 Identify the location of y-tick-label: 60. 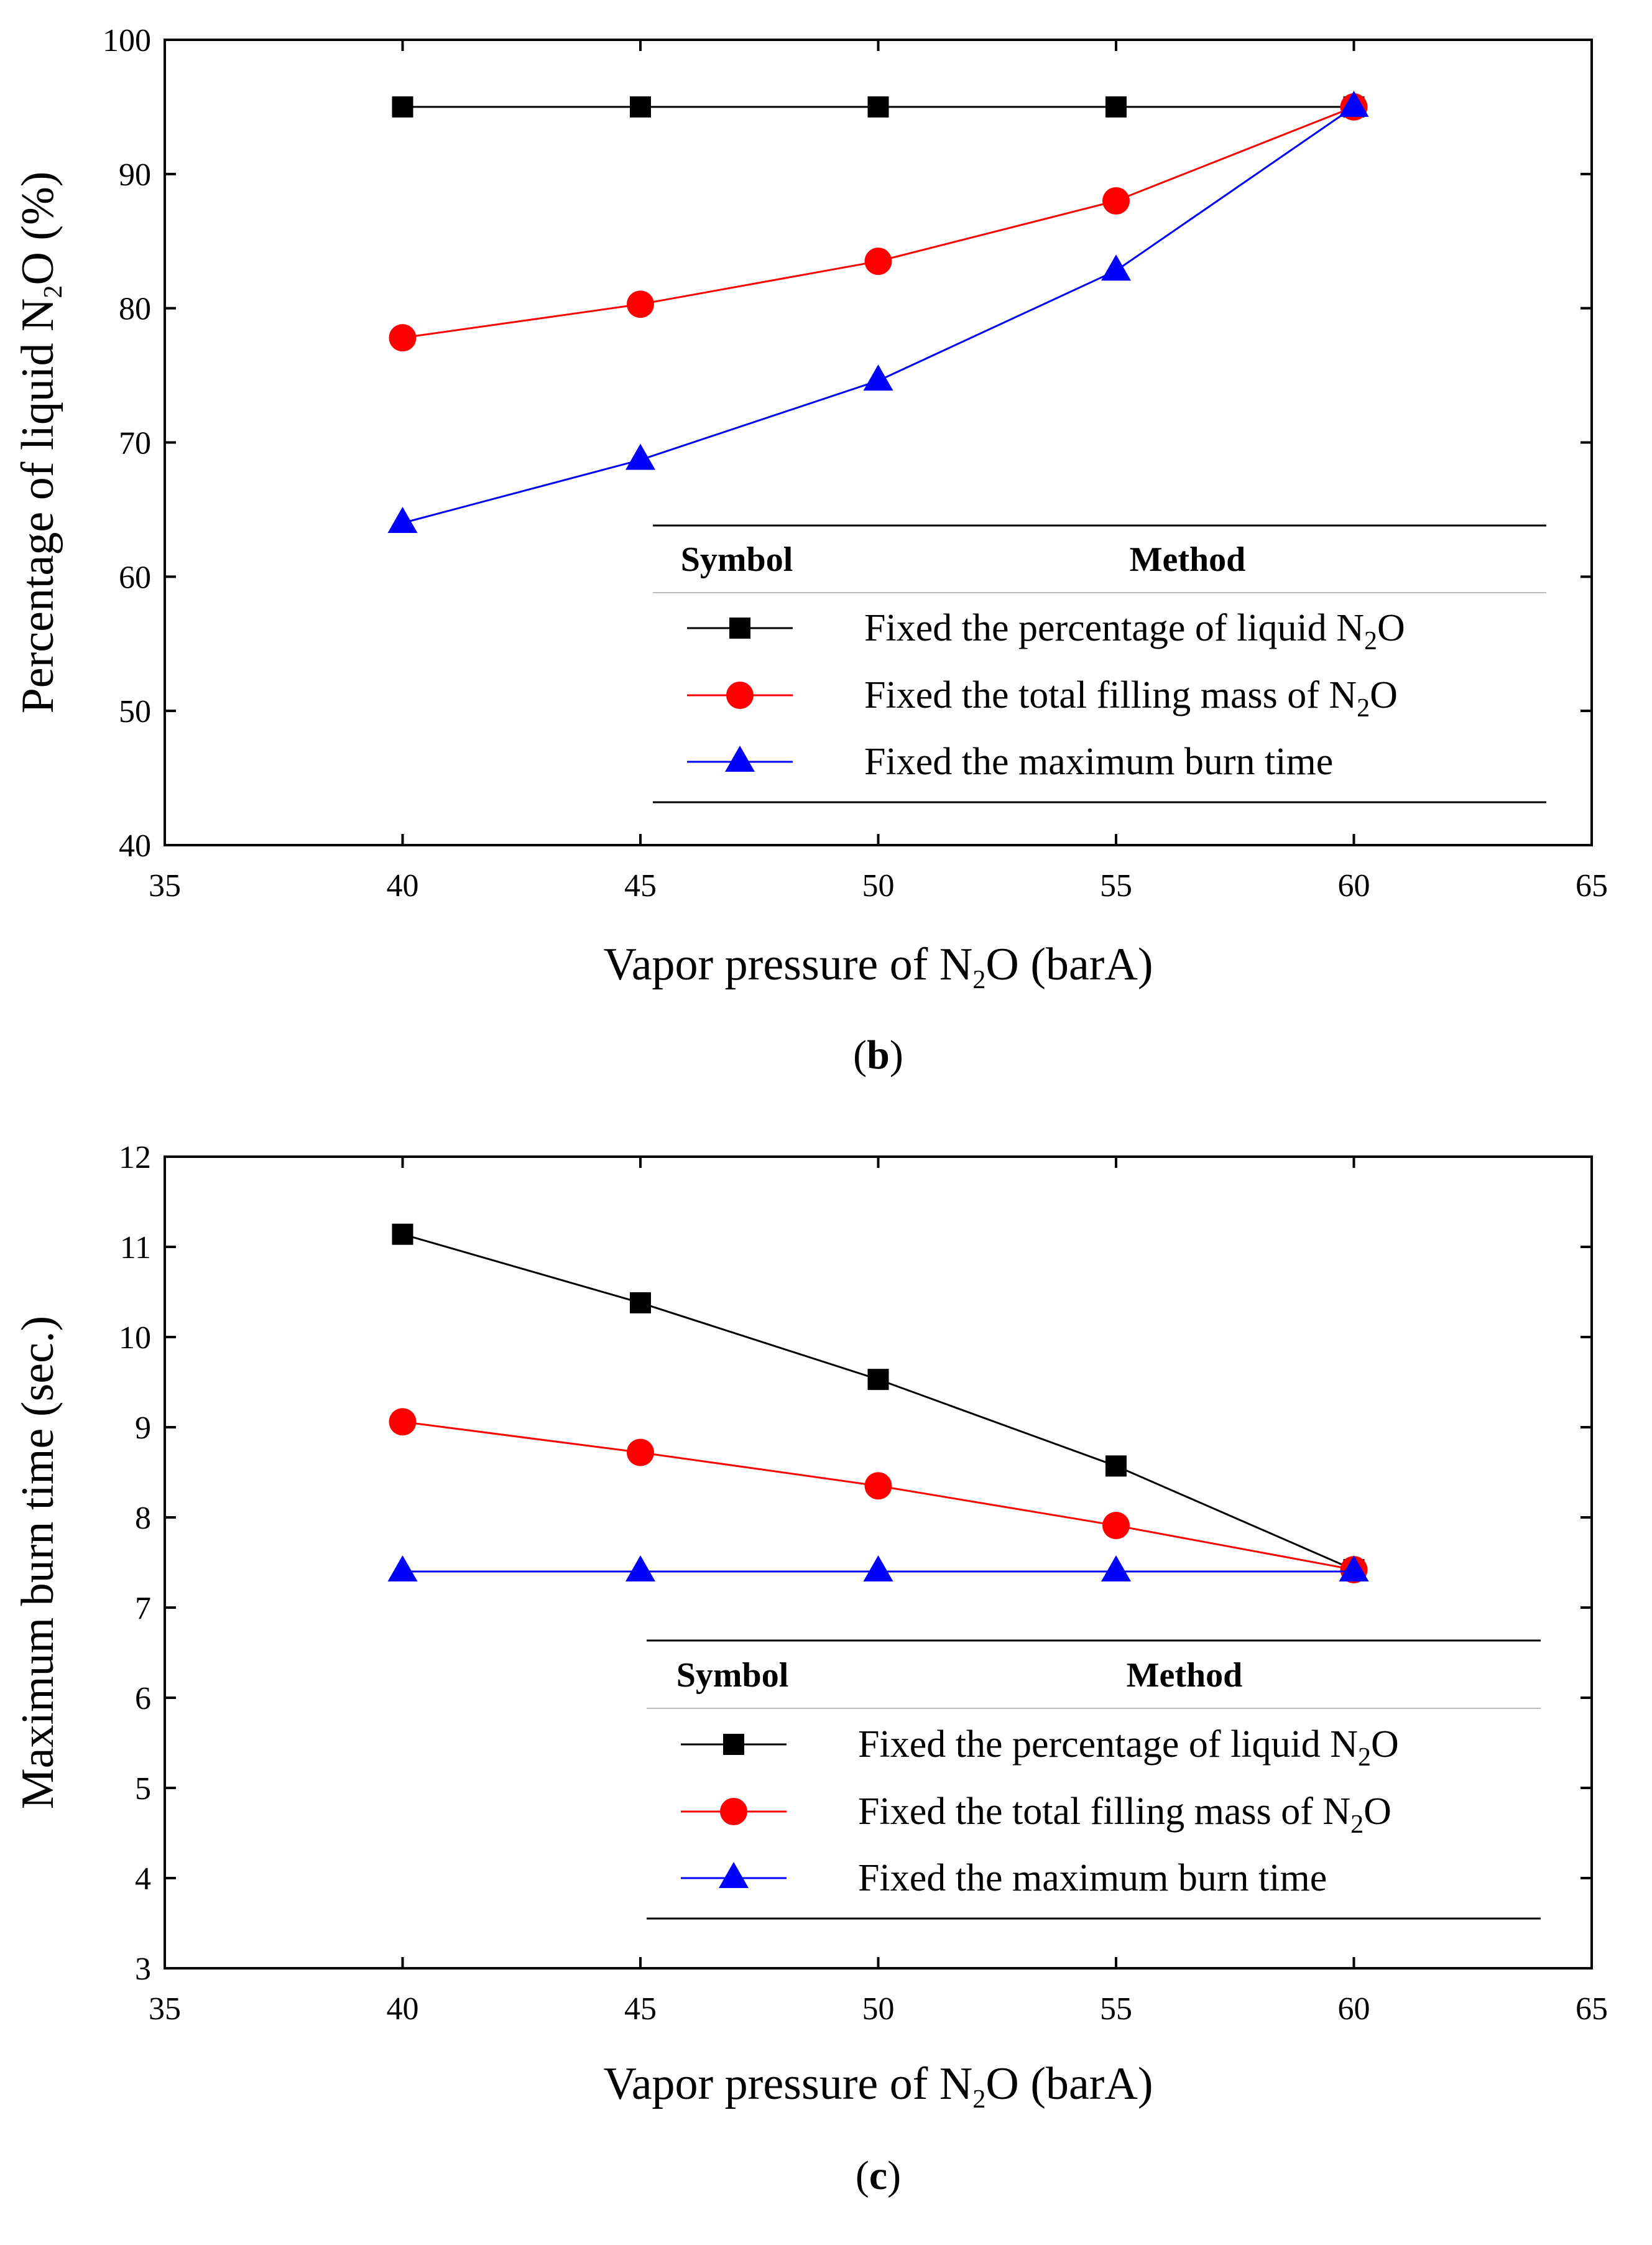
(135, 577).